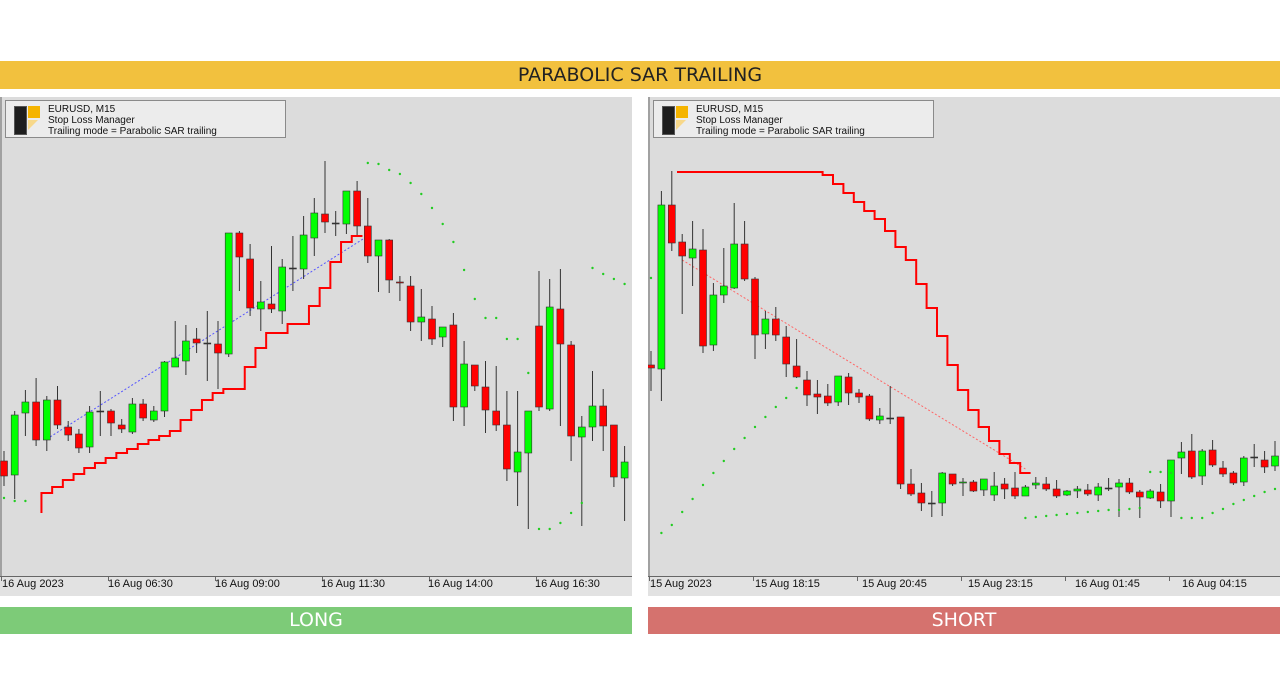 The image size is (1280, 696). Describe the element at coordinates (640, 75) in the screenshot. I see `title-banner: PARABOLIC SAR TRAILING` at that location.